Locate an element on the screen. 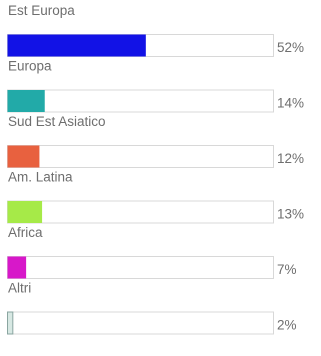 The image size is (321, 356). category-label: Sud Est Asiatico is located at coordinates (57, 121).